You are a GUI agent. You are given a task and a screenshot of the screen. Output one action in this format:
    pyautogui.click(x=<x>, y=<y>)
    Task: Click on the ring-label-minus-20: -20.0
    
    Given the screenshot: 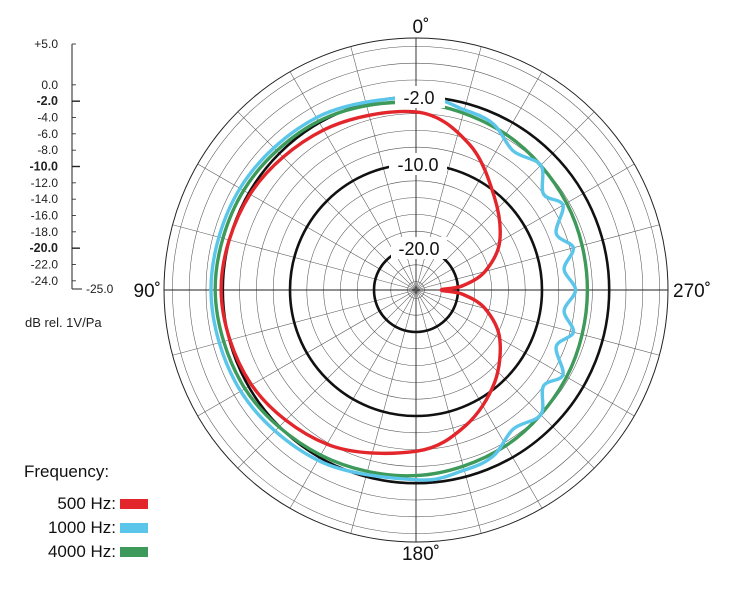 What is the action you would take?
    pyautogui.click(x=418, y=249)
    